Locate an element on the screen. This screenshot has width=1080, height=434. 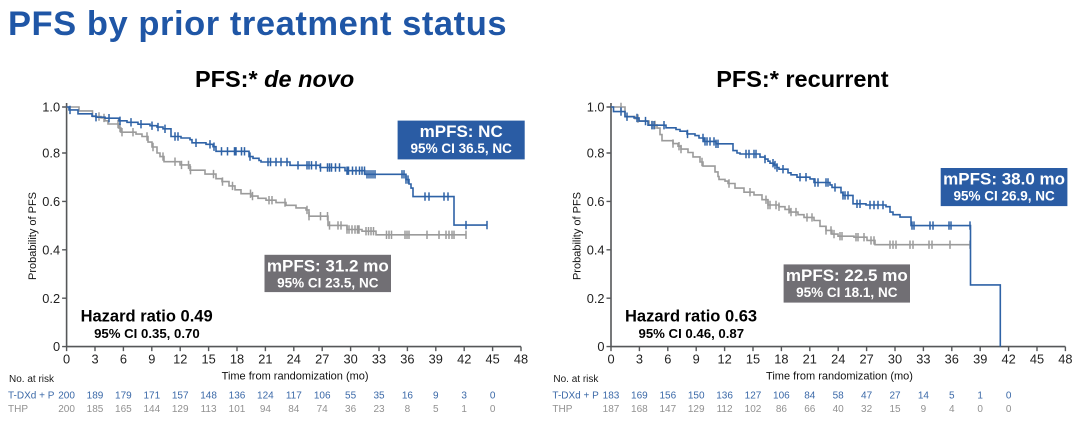
svg-text: mPFS: NC is located at coordinates (461, 131).